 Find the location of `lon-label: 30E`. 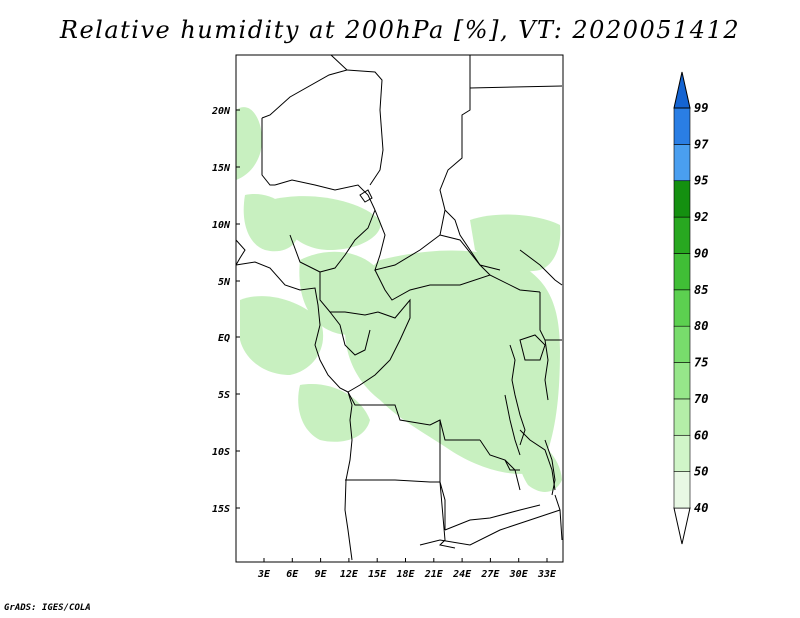

lon-label: 30E is located at coordinates (519, 574).